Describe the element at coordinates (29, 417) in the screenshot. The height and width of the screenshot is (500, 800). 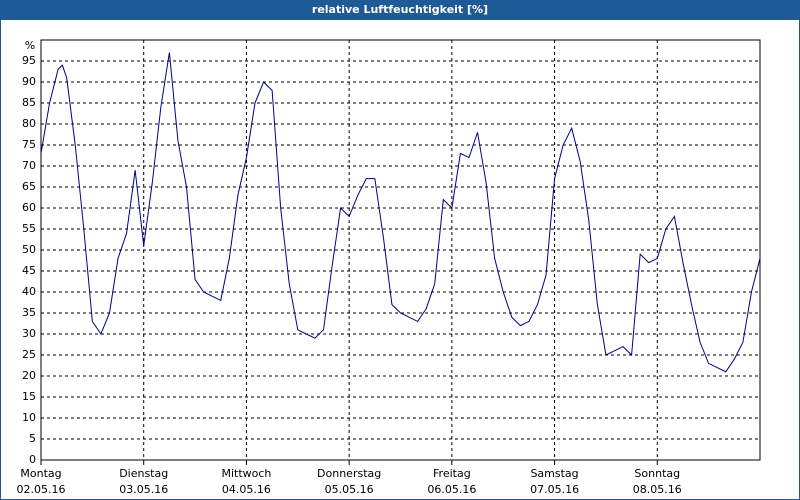
I see `y-tick-label: 10` at that location.